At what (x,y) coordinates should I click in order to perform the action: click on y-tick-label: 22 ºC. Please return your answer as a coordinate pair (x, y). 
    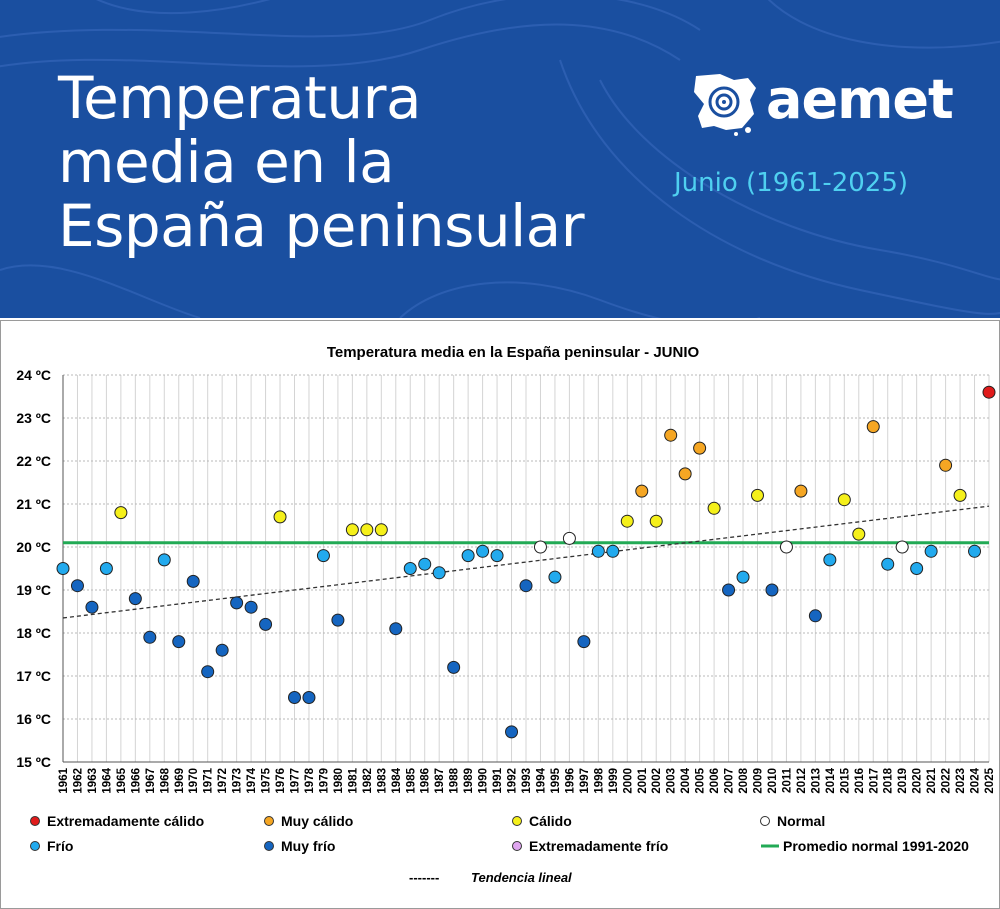
    Looking at the image, I should click on (33, 461).